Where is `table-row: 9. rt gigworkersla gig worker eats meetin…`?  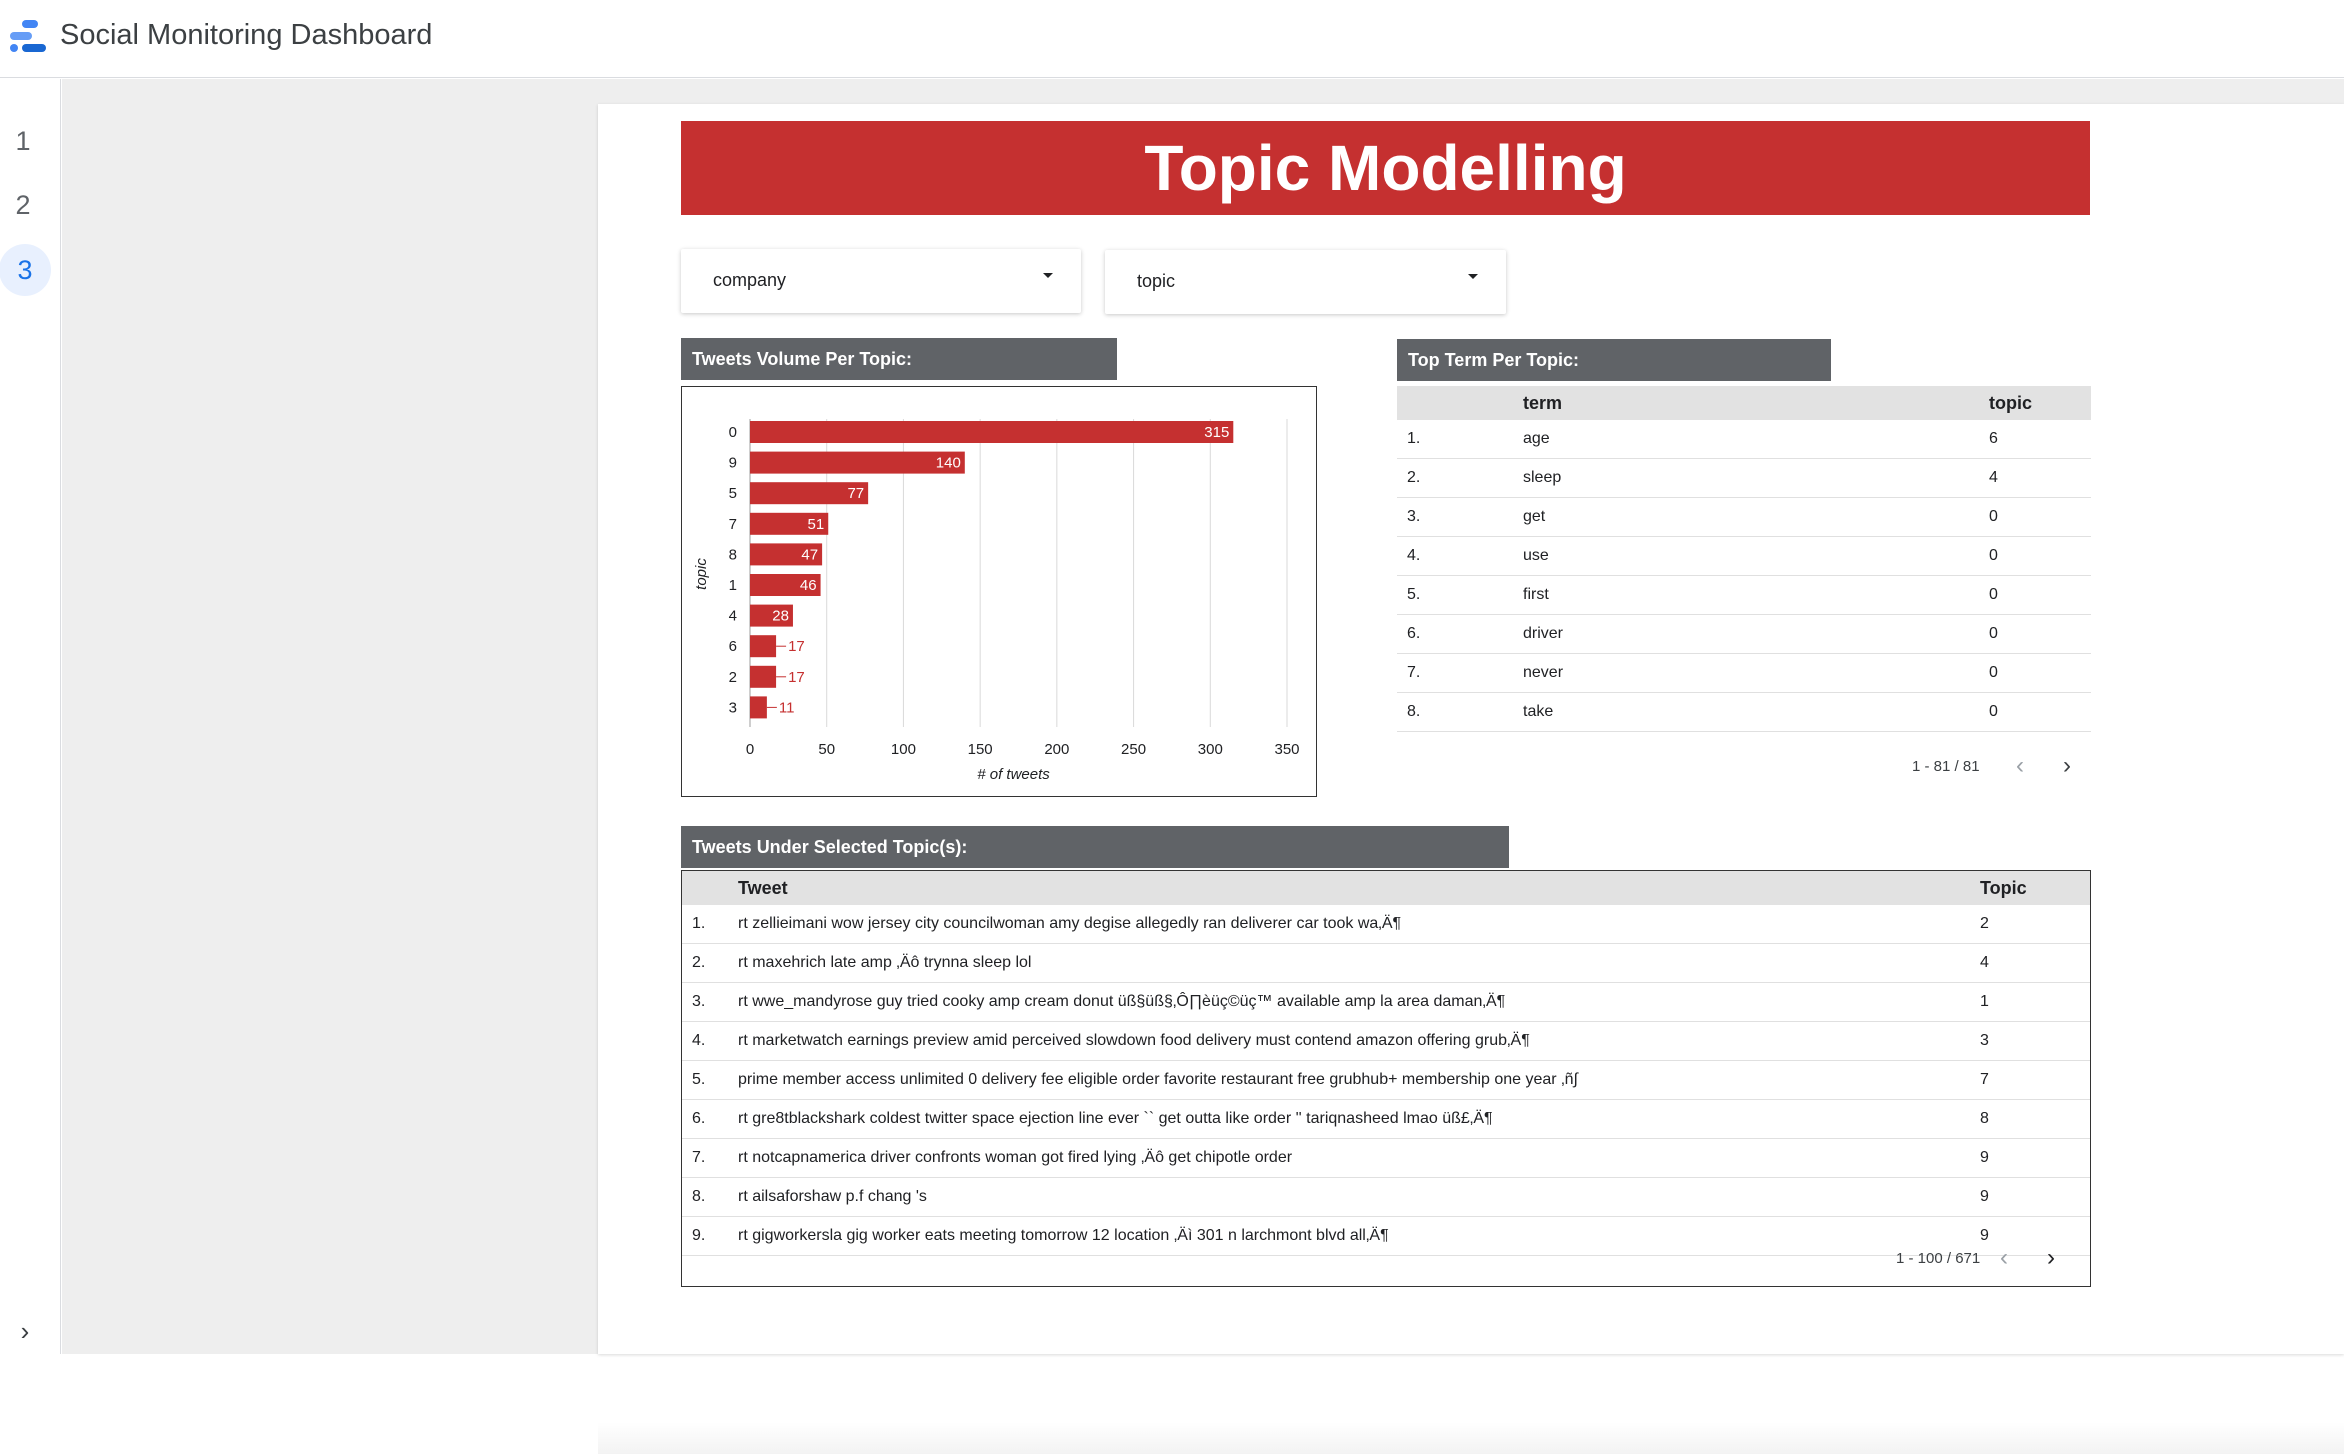 table-row: 9. rt gigworkersla gig worker eats meetin… is located at coordinates (1386, 1236).